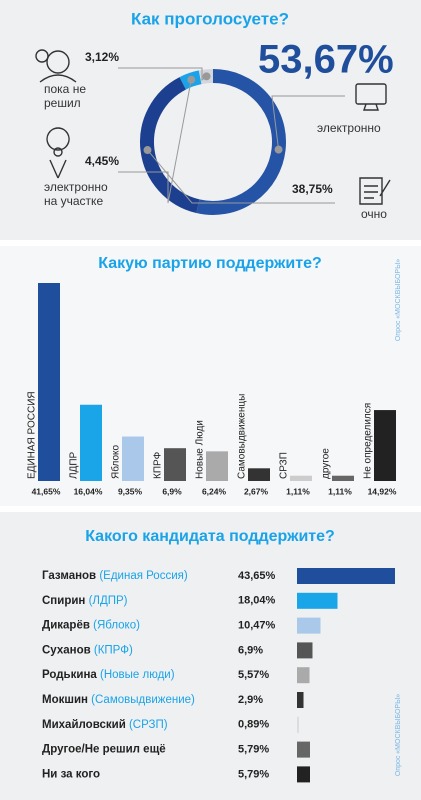 Image resolution: width=421 pixels, height=800 pixels. I want to click on candidate-name: Ни за кого, so click(71, 774).